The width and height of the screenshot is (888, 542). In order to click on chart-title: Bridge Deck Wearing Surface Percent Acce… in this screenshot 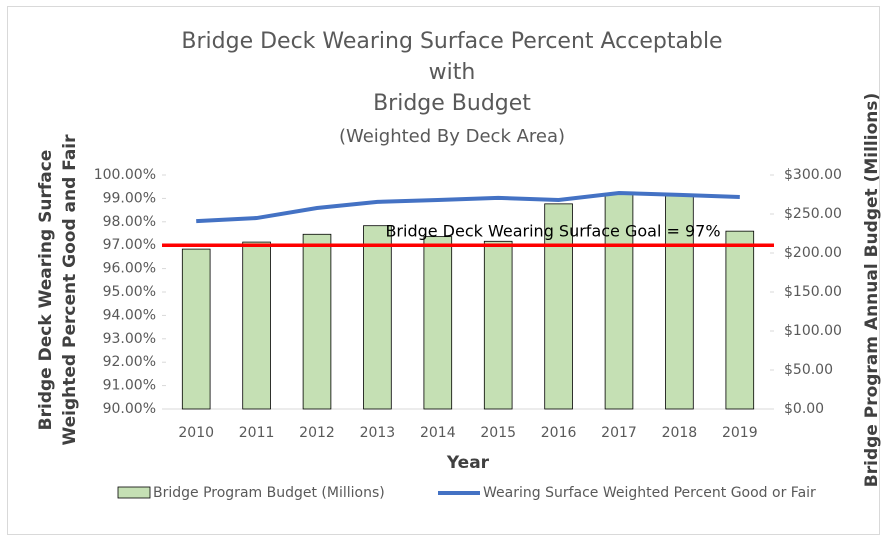, I will do `click(451, 41)`.